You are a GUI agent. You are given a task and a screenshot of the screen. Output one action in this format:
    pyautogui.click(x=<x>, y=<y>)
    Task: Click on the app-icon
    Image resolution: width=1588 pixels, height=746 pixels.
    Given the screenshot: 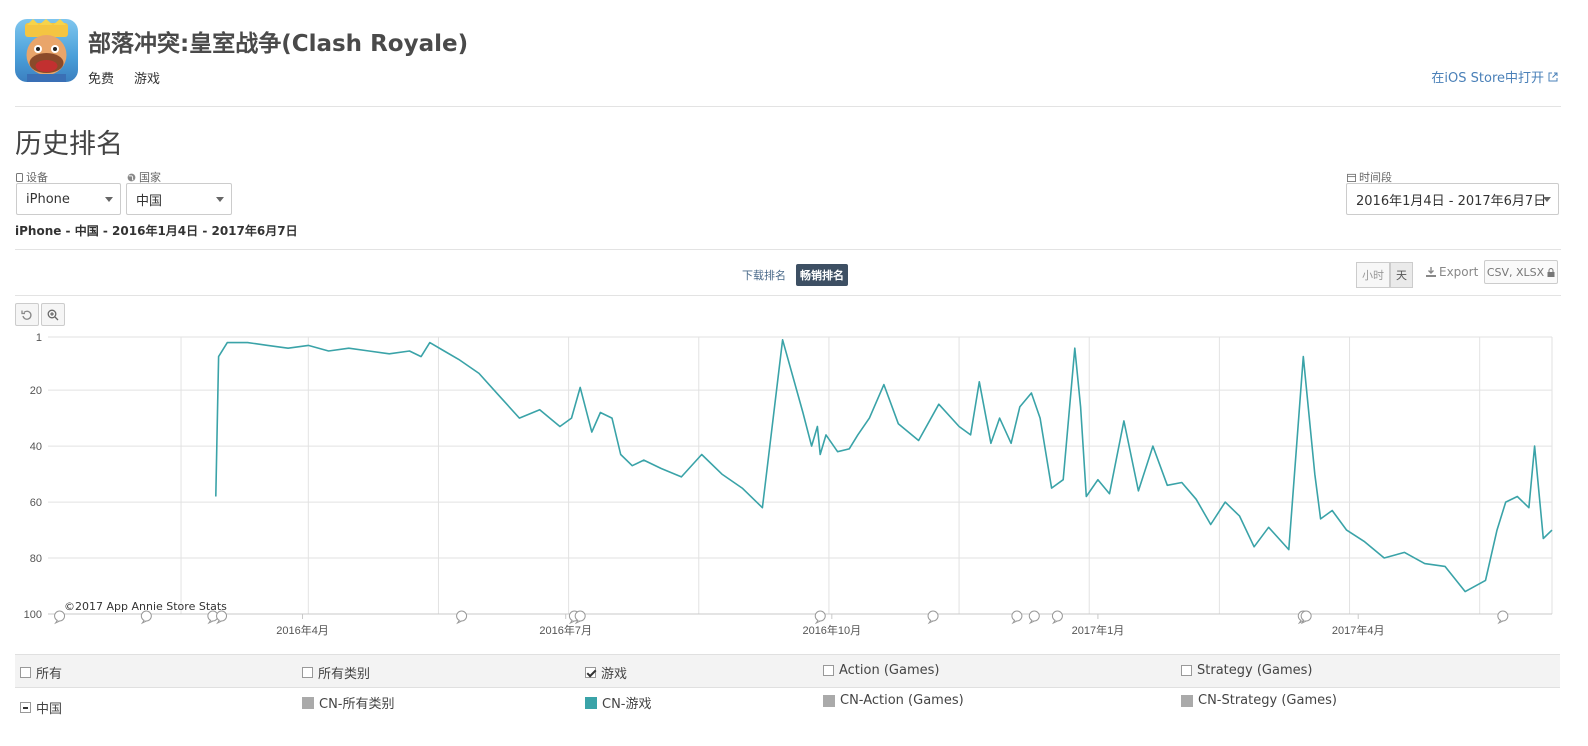 What is the action you would take?
    pyautogui.click(x=46, y=50)
    